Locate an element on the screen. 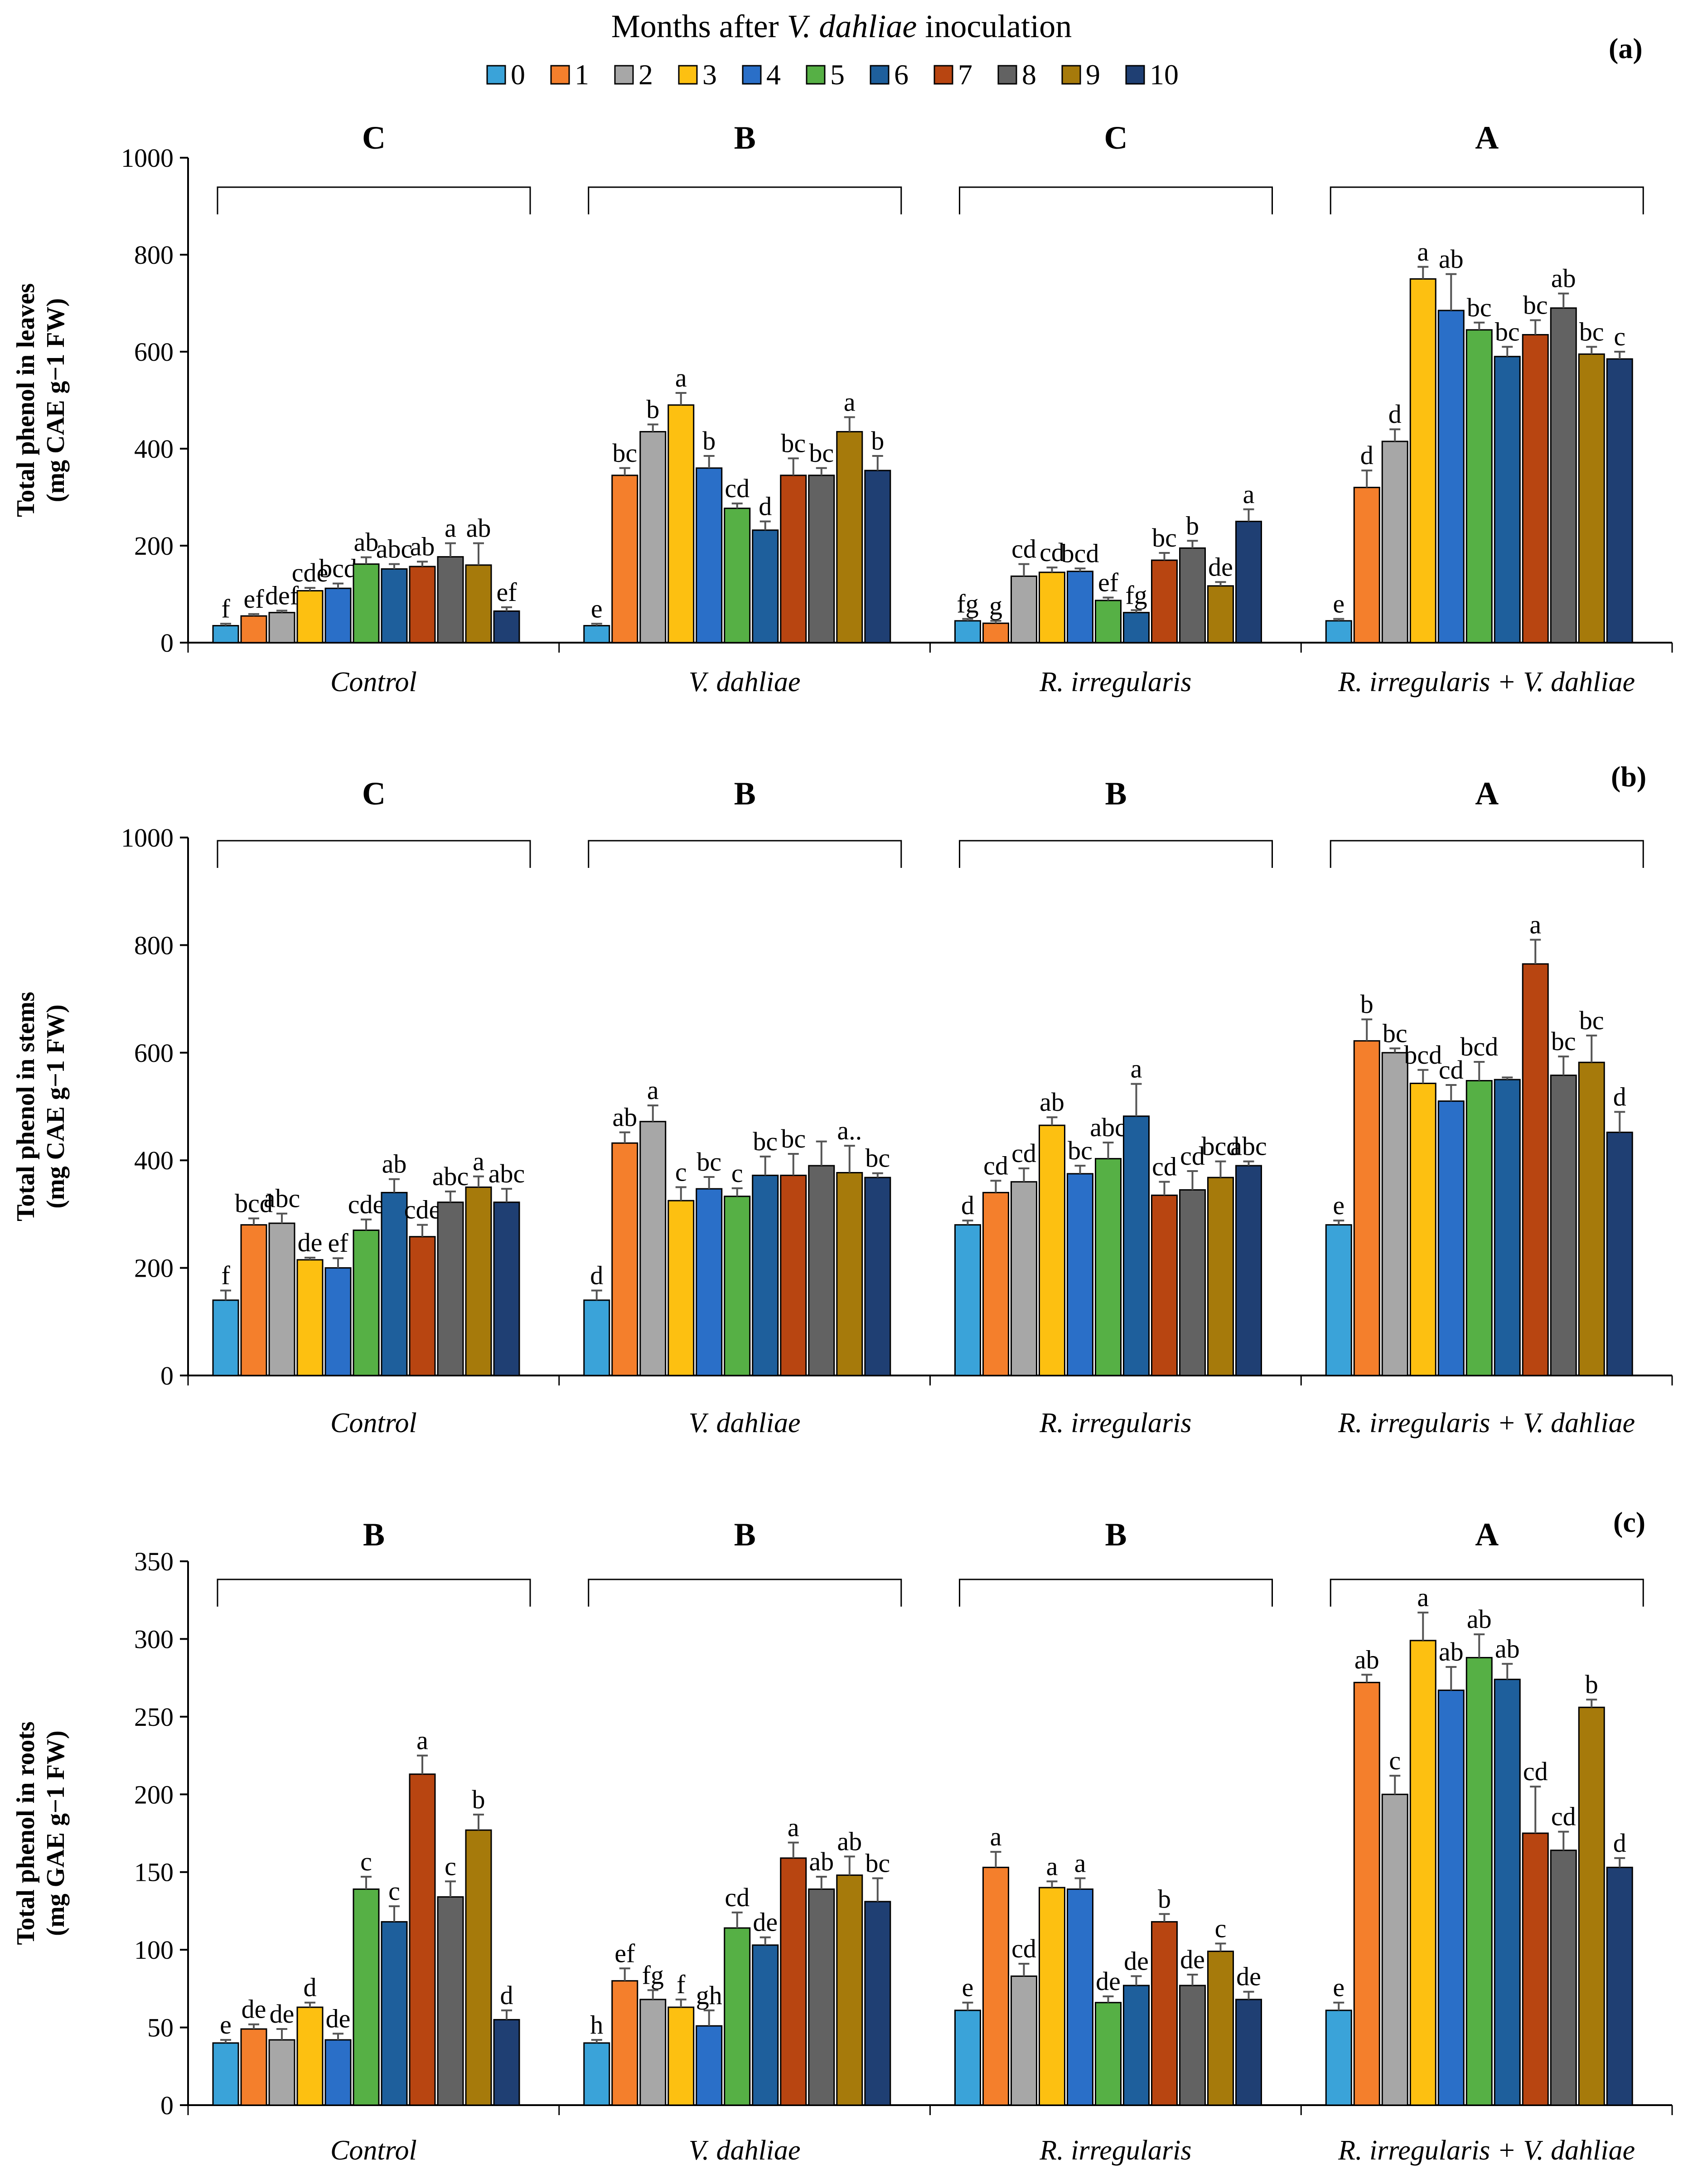  x-category-label: Control is located at coordinates (373, 1423).